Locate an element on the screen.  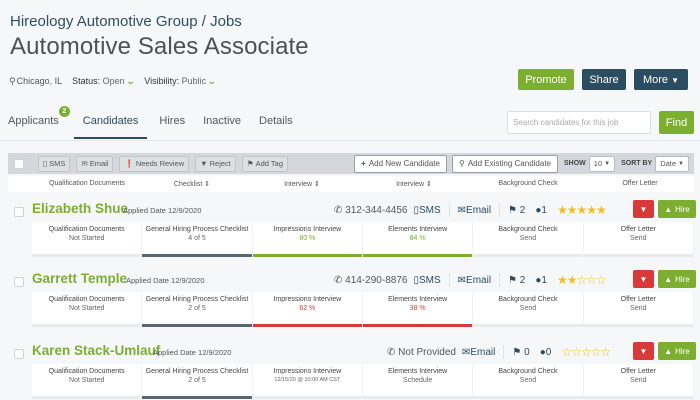
add-existing-candidate-button: ⚲ Add Existing Candidate is located at coordinates (504, 163).